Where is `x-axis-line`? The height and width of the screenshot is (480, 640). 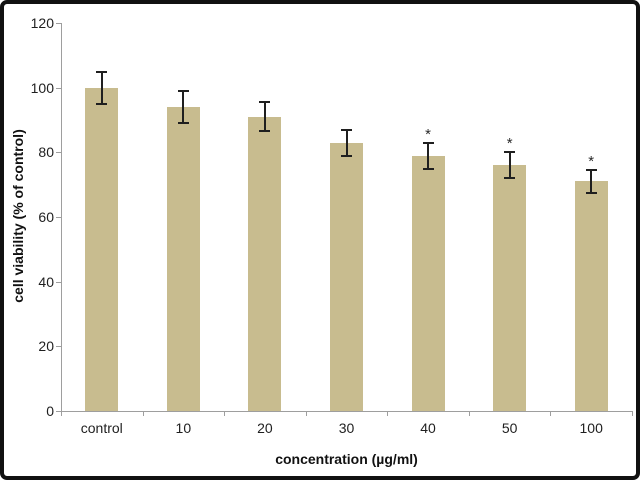
x-axis-line is located at coordinates (347, 411).